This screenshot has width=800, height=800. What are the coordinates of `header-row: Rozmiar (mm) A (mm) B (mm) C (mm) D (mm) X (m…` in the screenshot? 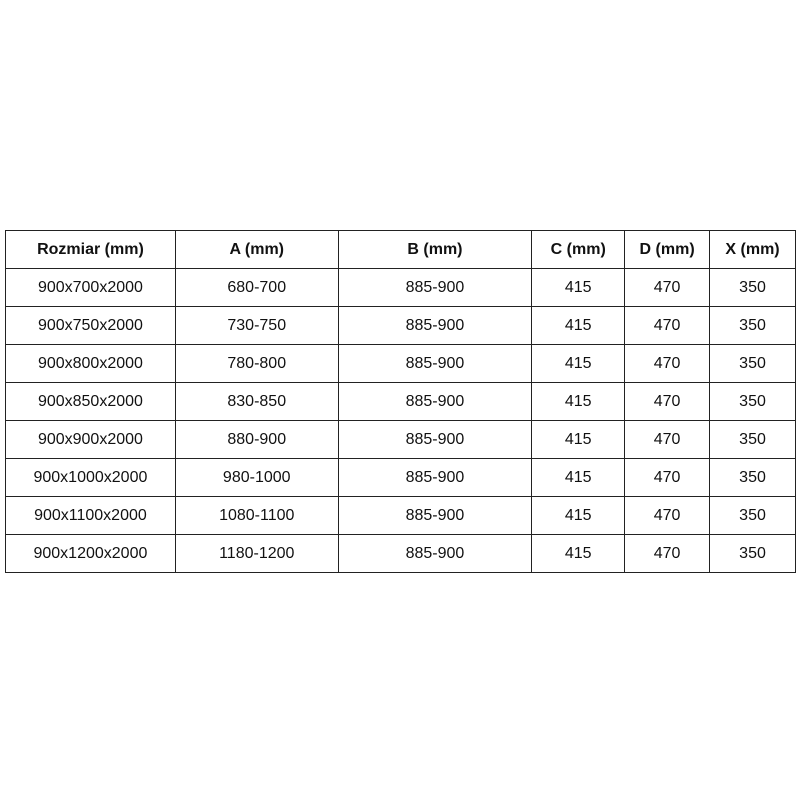 It's located at (400, 249).